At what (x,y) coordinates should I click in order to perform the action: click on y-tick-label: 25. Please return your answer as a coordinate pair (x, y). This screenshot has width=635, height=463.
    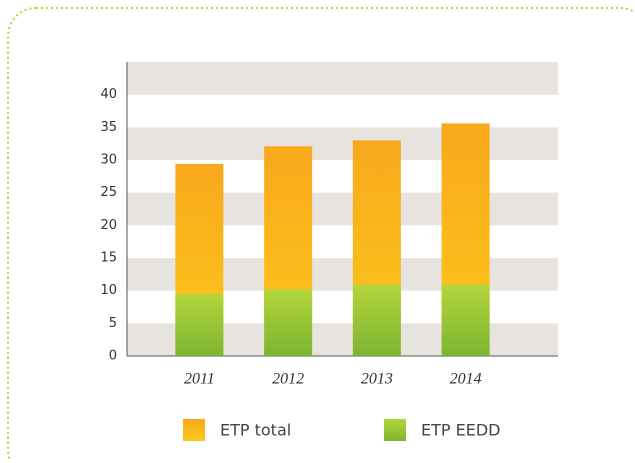
    Looking at the image, I should click on (108, 192).